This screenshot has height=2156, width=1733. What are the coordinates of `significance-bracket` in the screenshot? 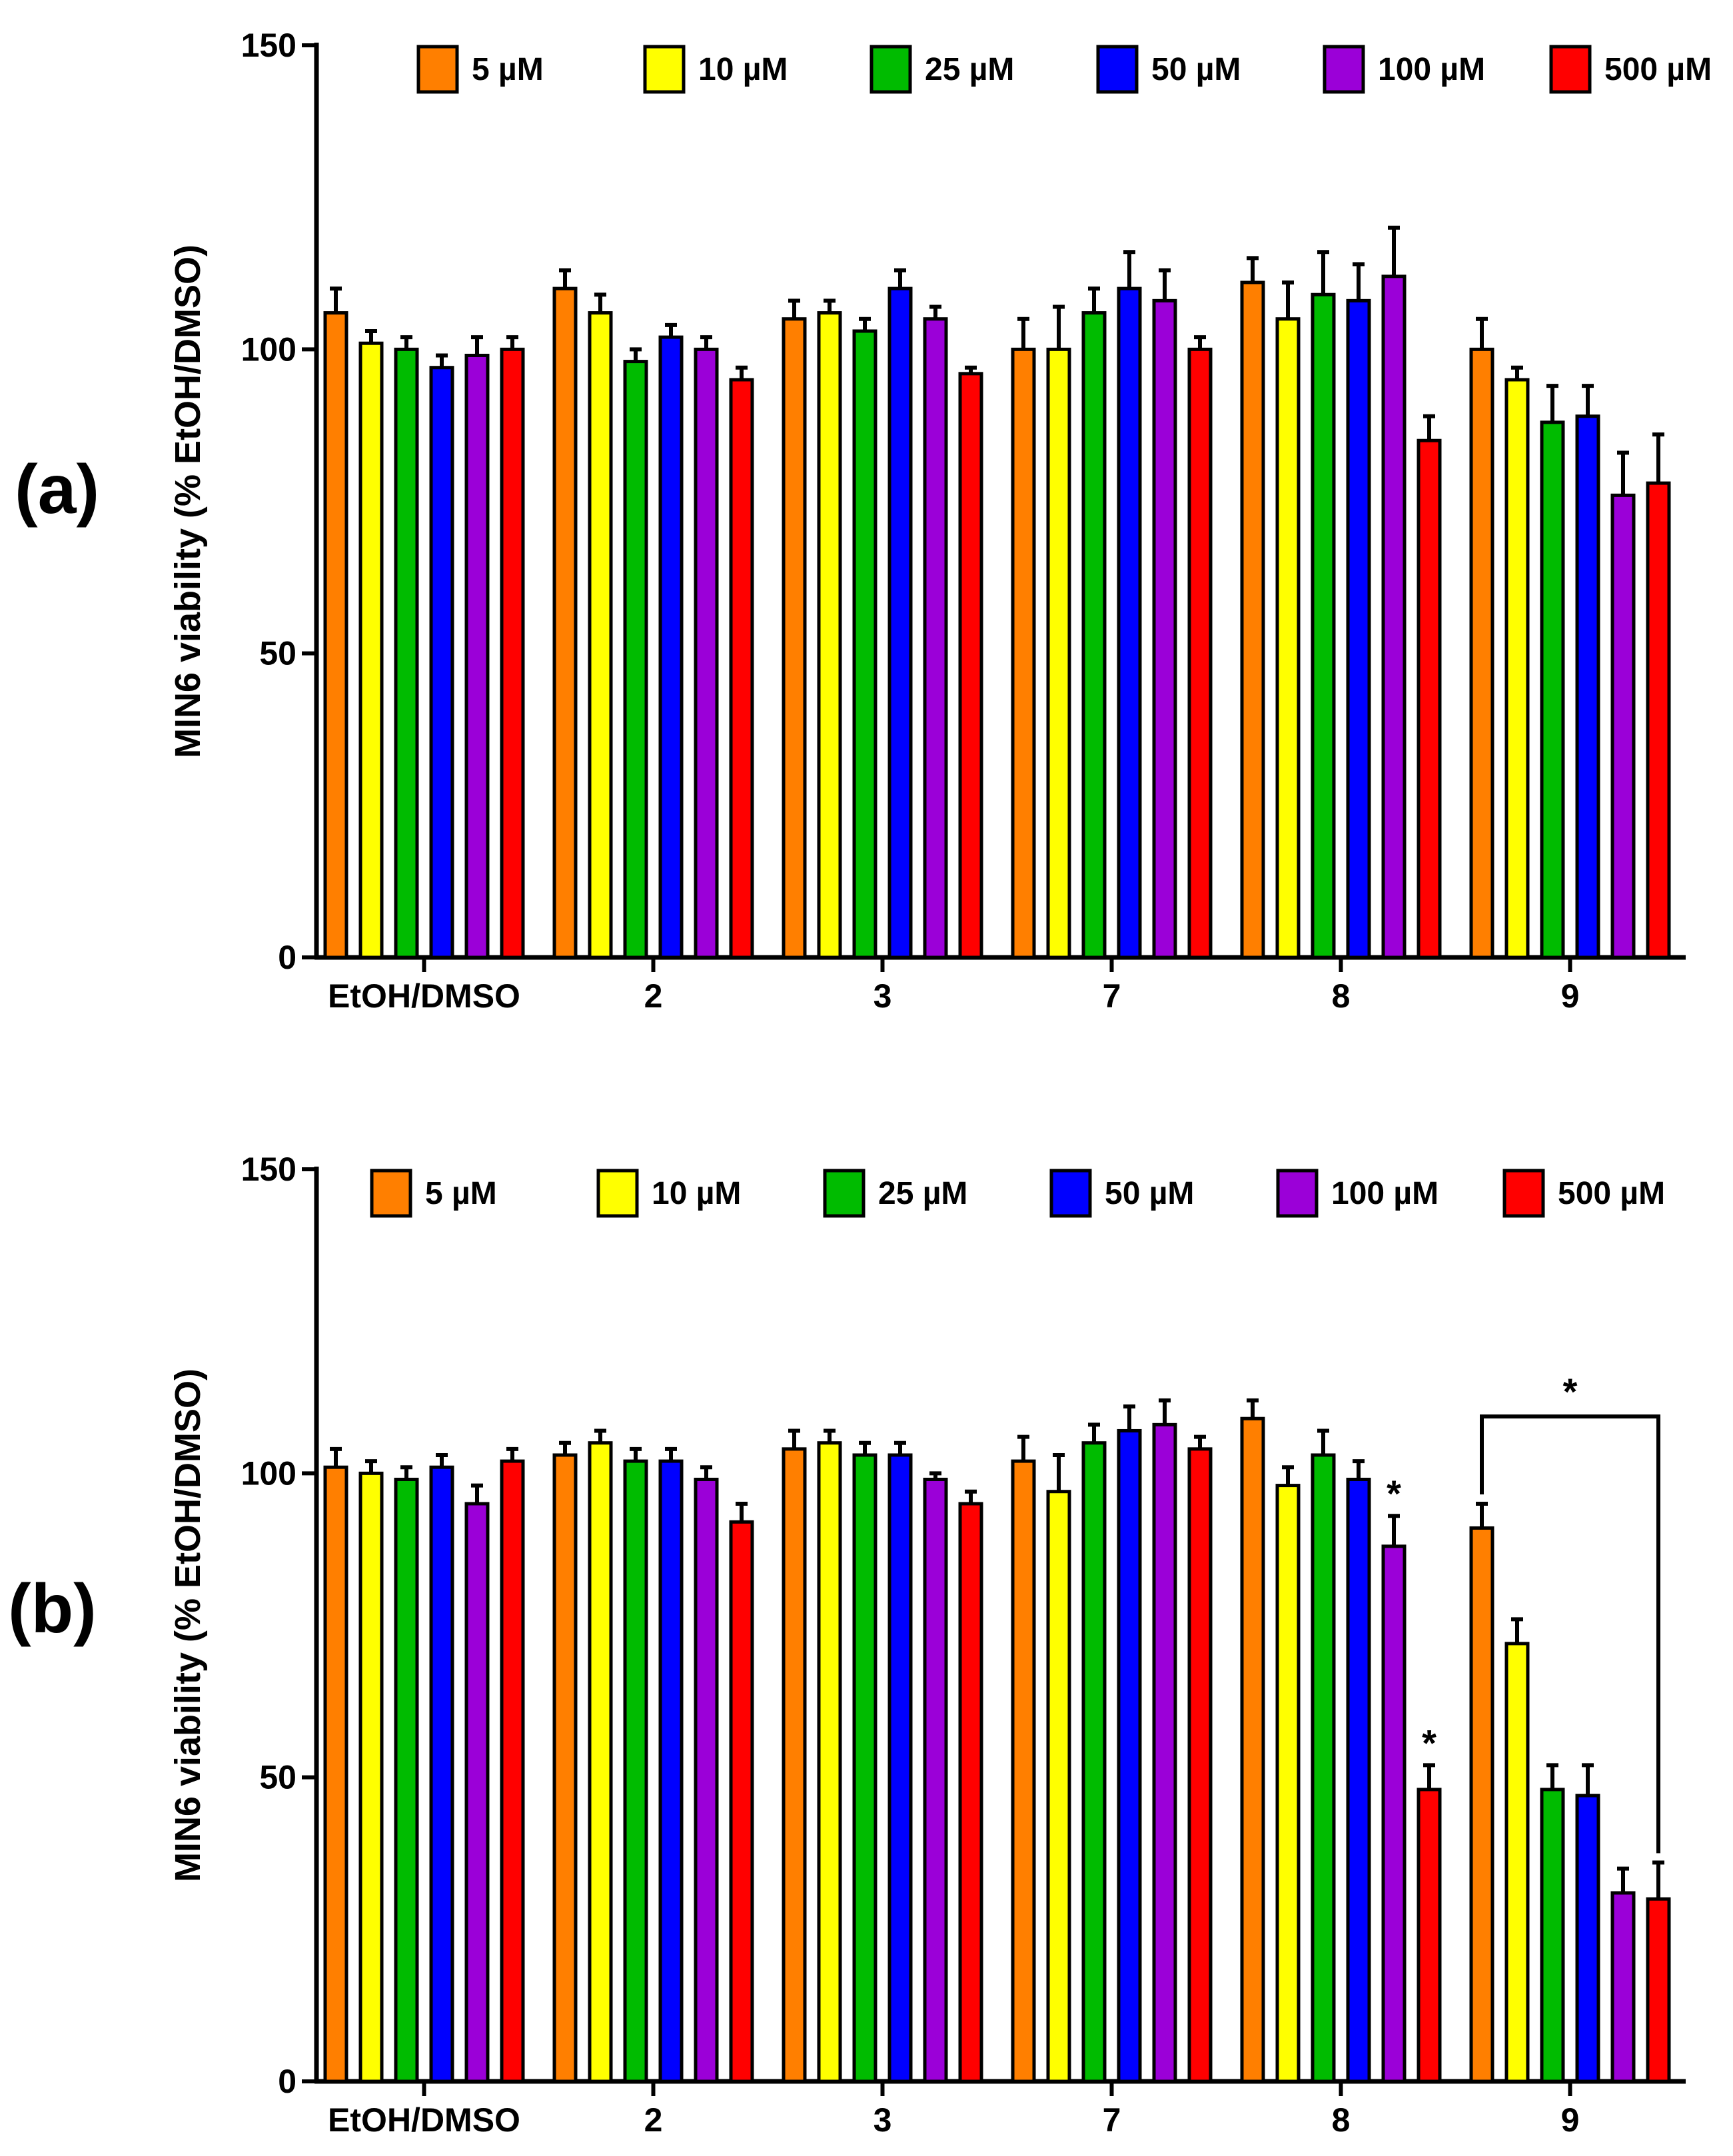 It's located at (1570, 1634).